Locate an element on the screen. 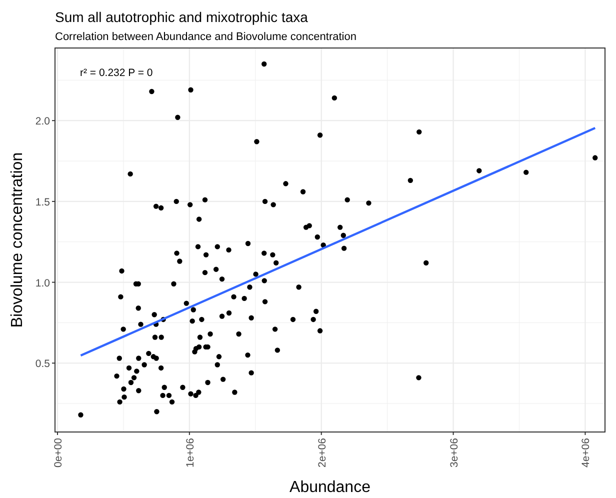 The width and height of the screenshot is (616, 498). y-axis-title: Biovolume concentration is located at coordinates (17, 240).